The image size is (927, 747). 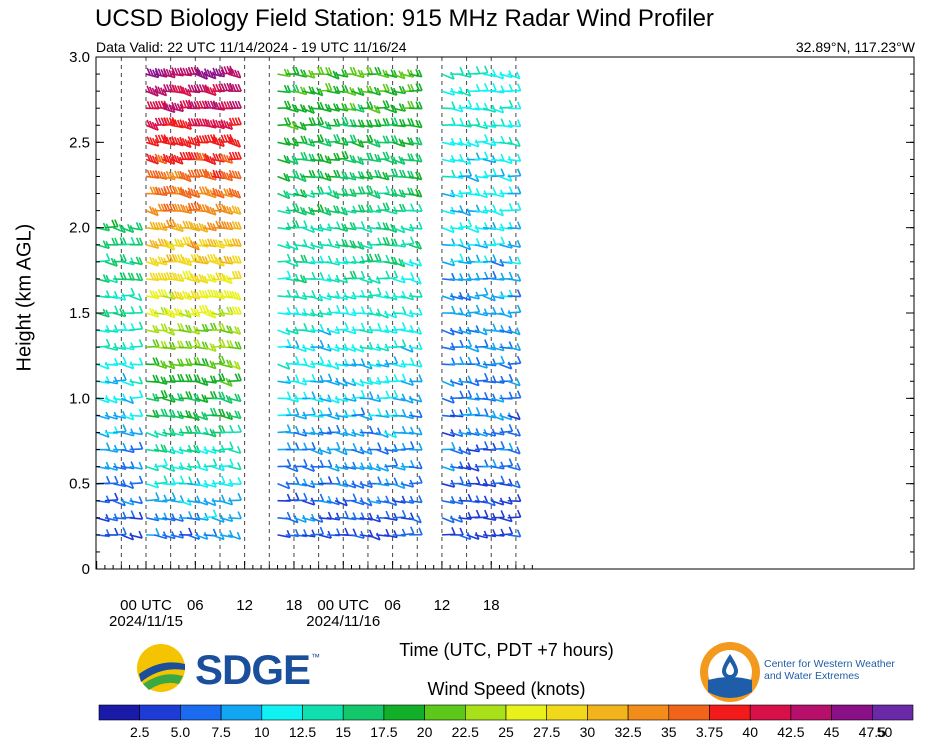 What do you see at coordinates (343, 605) in the screenshot?
I see `x-tick-label: 00 UTC` at bounding box center [343, 605].